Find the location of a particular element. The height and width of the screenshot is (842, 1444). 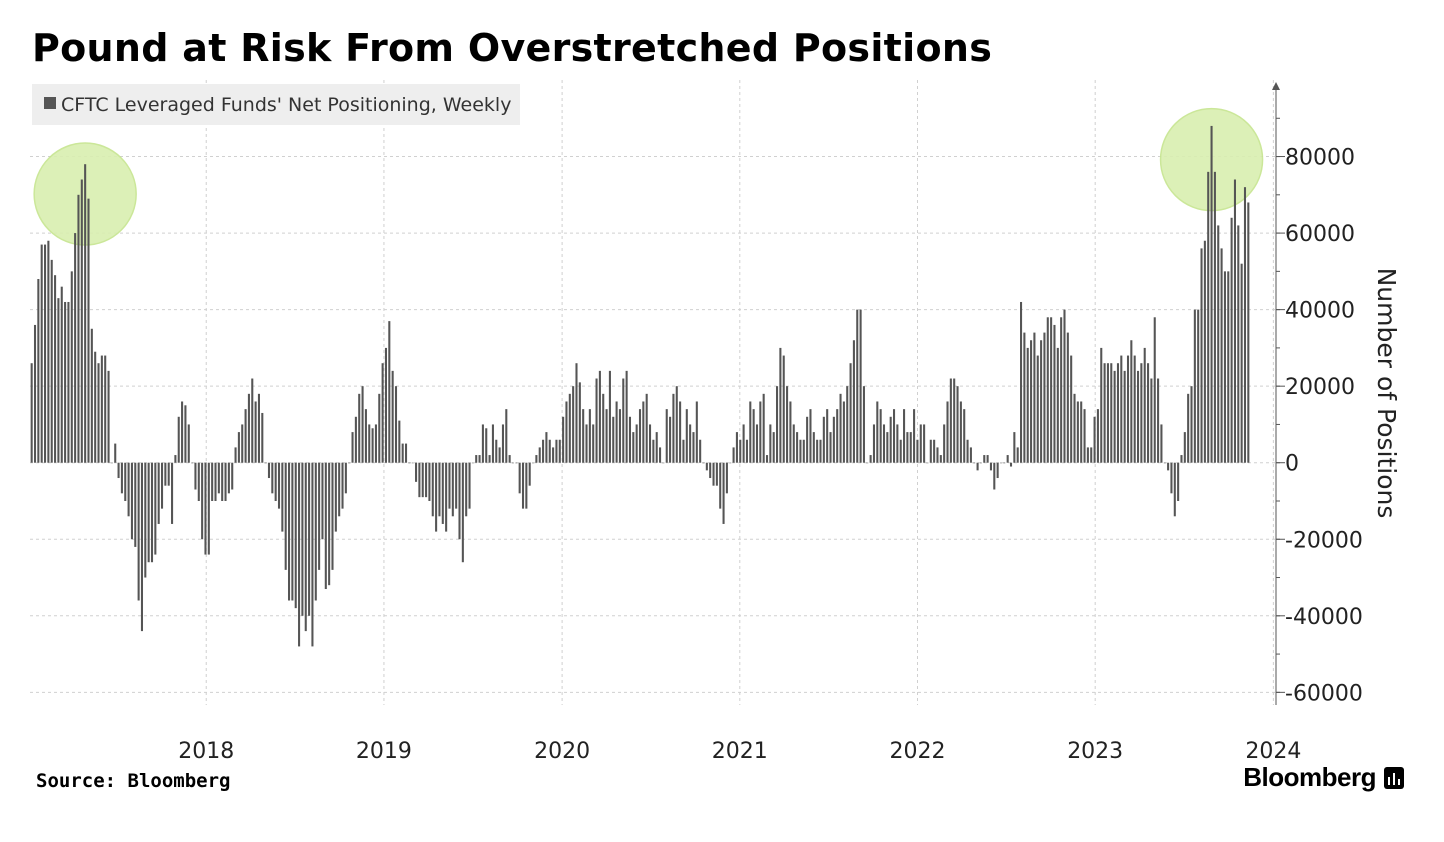

brand-logo: Bloomberg is located at coordinates (1323, 777).